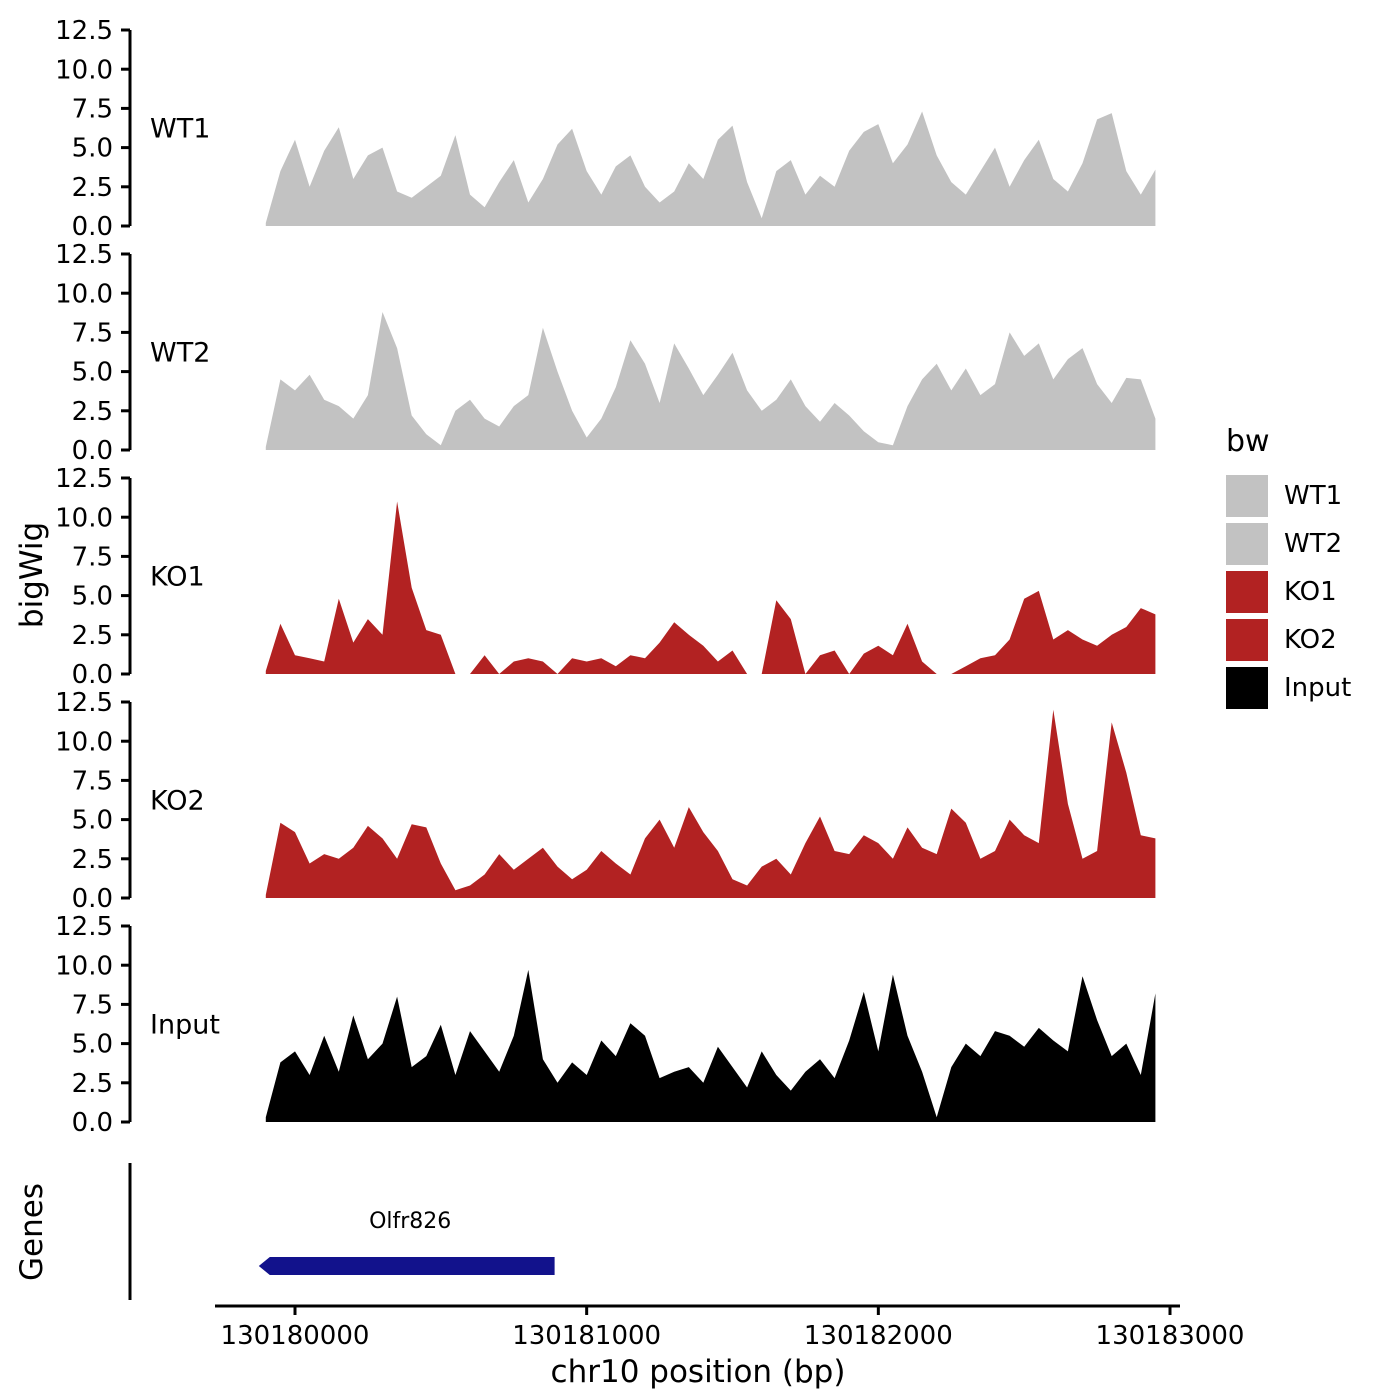  Describe the element at coordinates (180, 128) in the screenshot. I see `track-label-WT1: WT1` at that location.